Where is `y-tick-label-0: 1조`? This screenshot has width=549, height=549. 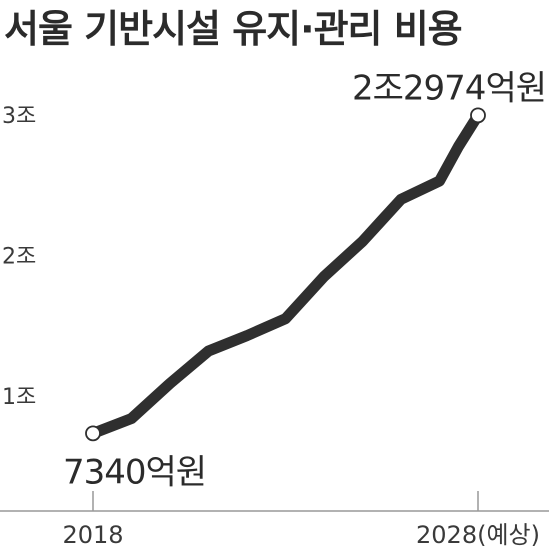 y-tick-label-0: 1조 is located at coordinates (19, 397).